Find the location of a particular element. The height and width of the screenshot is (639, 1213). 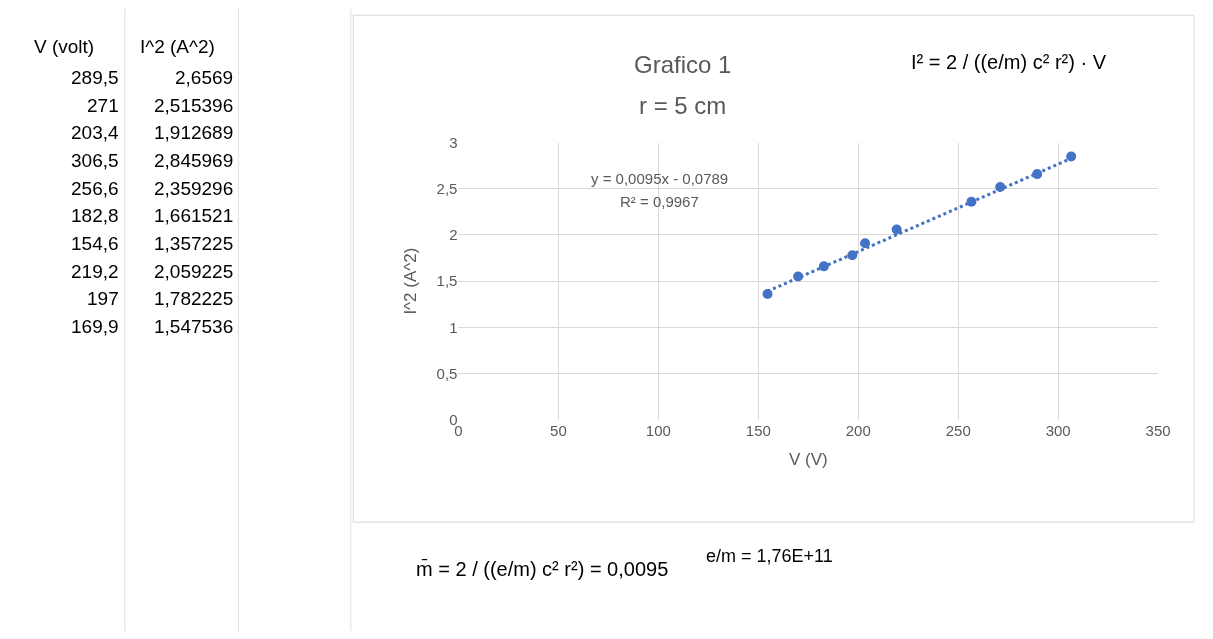

y-tick-label: 1,5 is located at coordinates (447, 281).